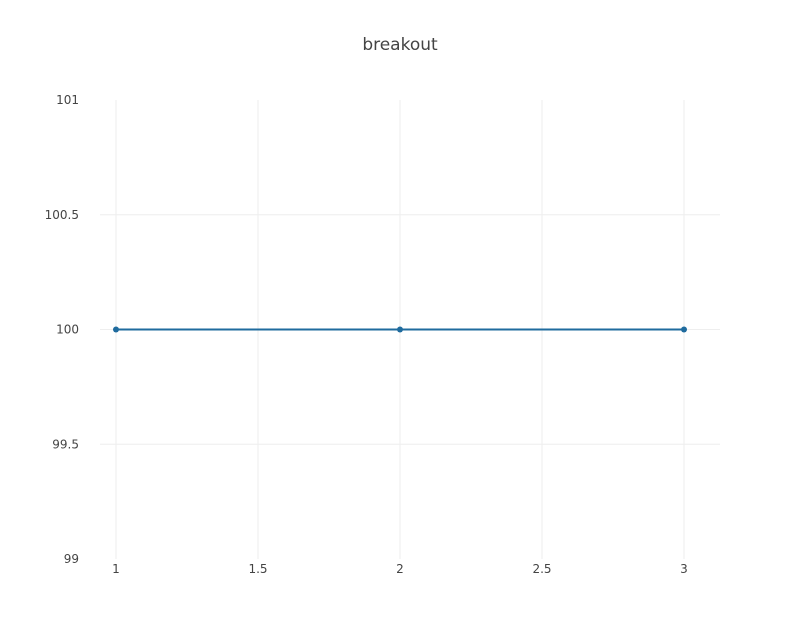 This screenshot has width=800, height=640. I want to click on x-tick-label: 2, so click(400, 569).